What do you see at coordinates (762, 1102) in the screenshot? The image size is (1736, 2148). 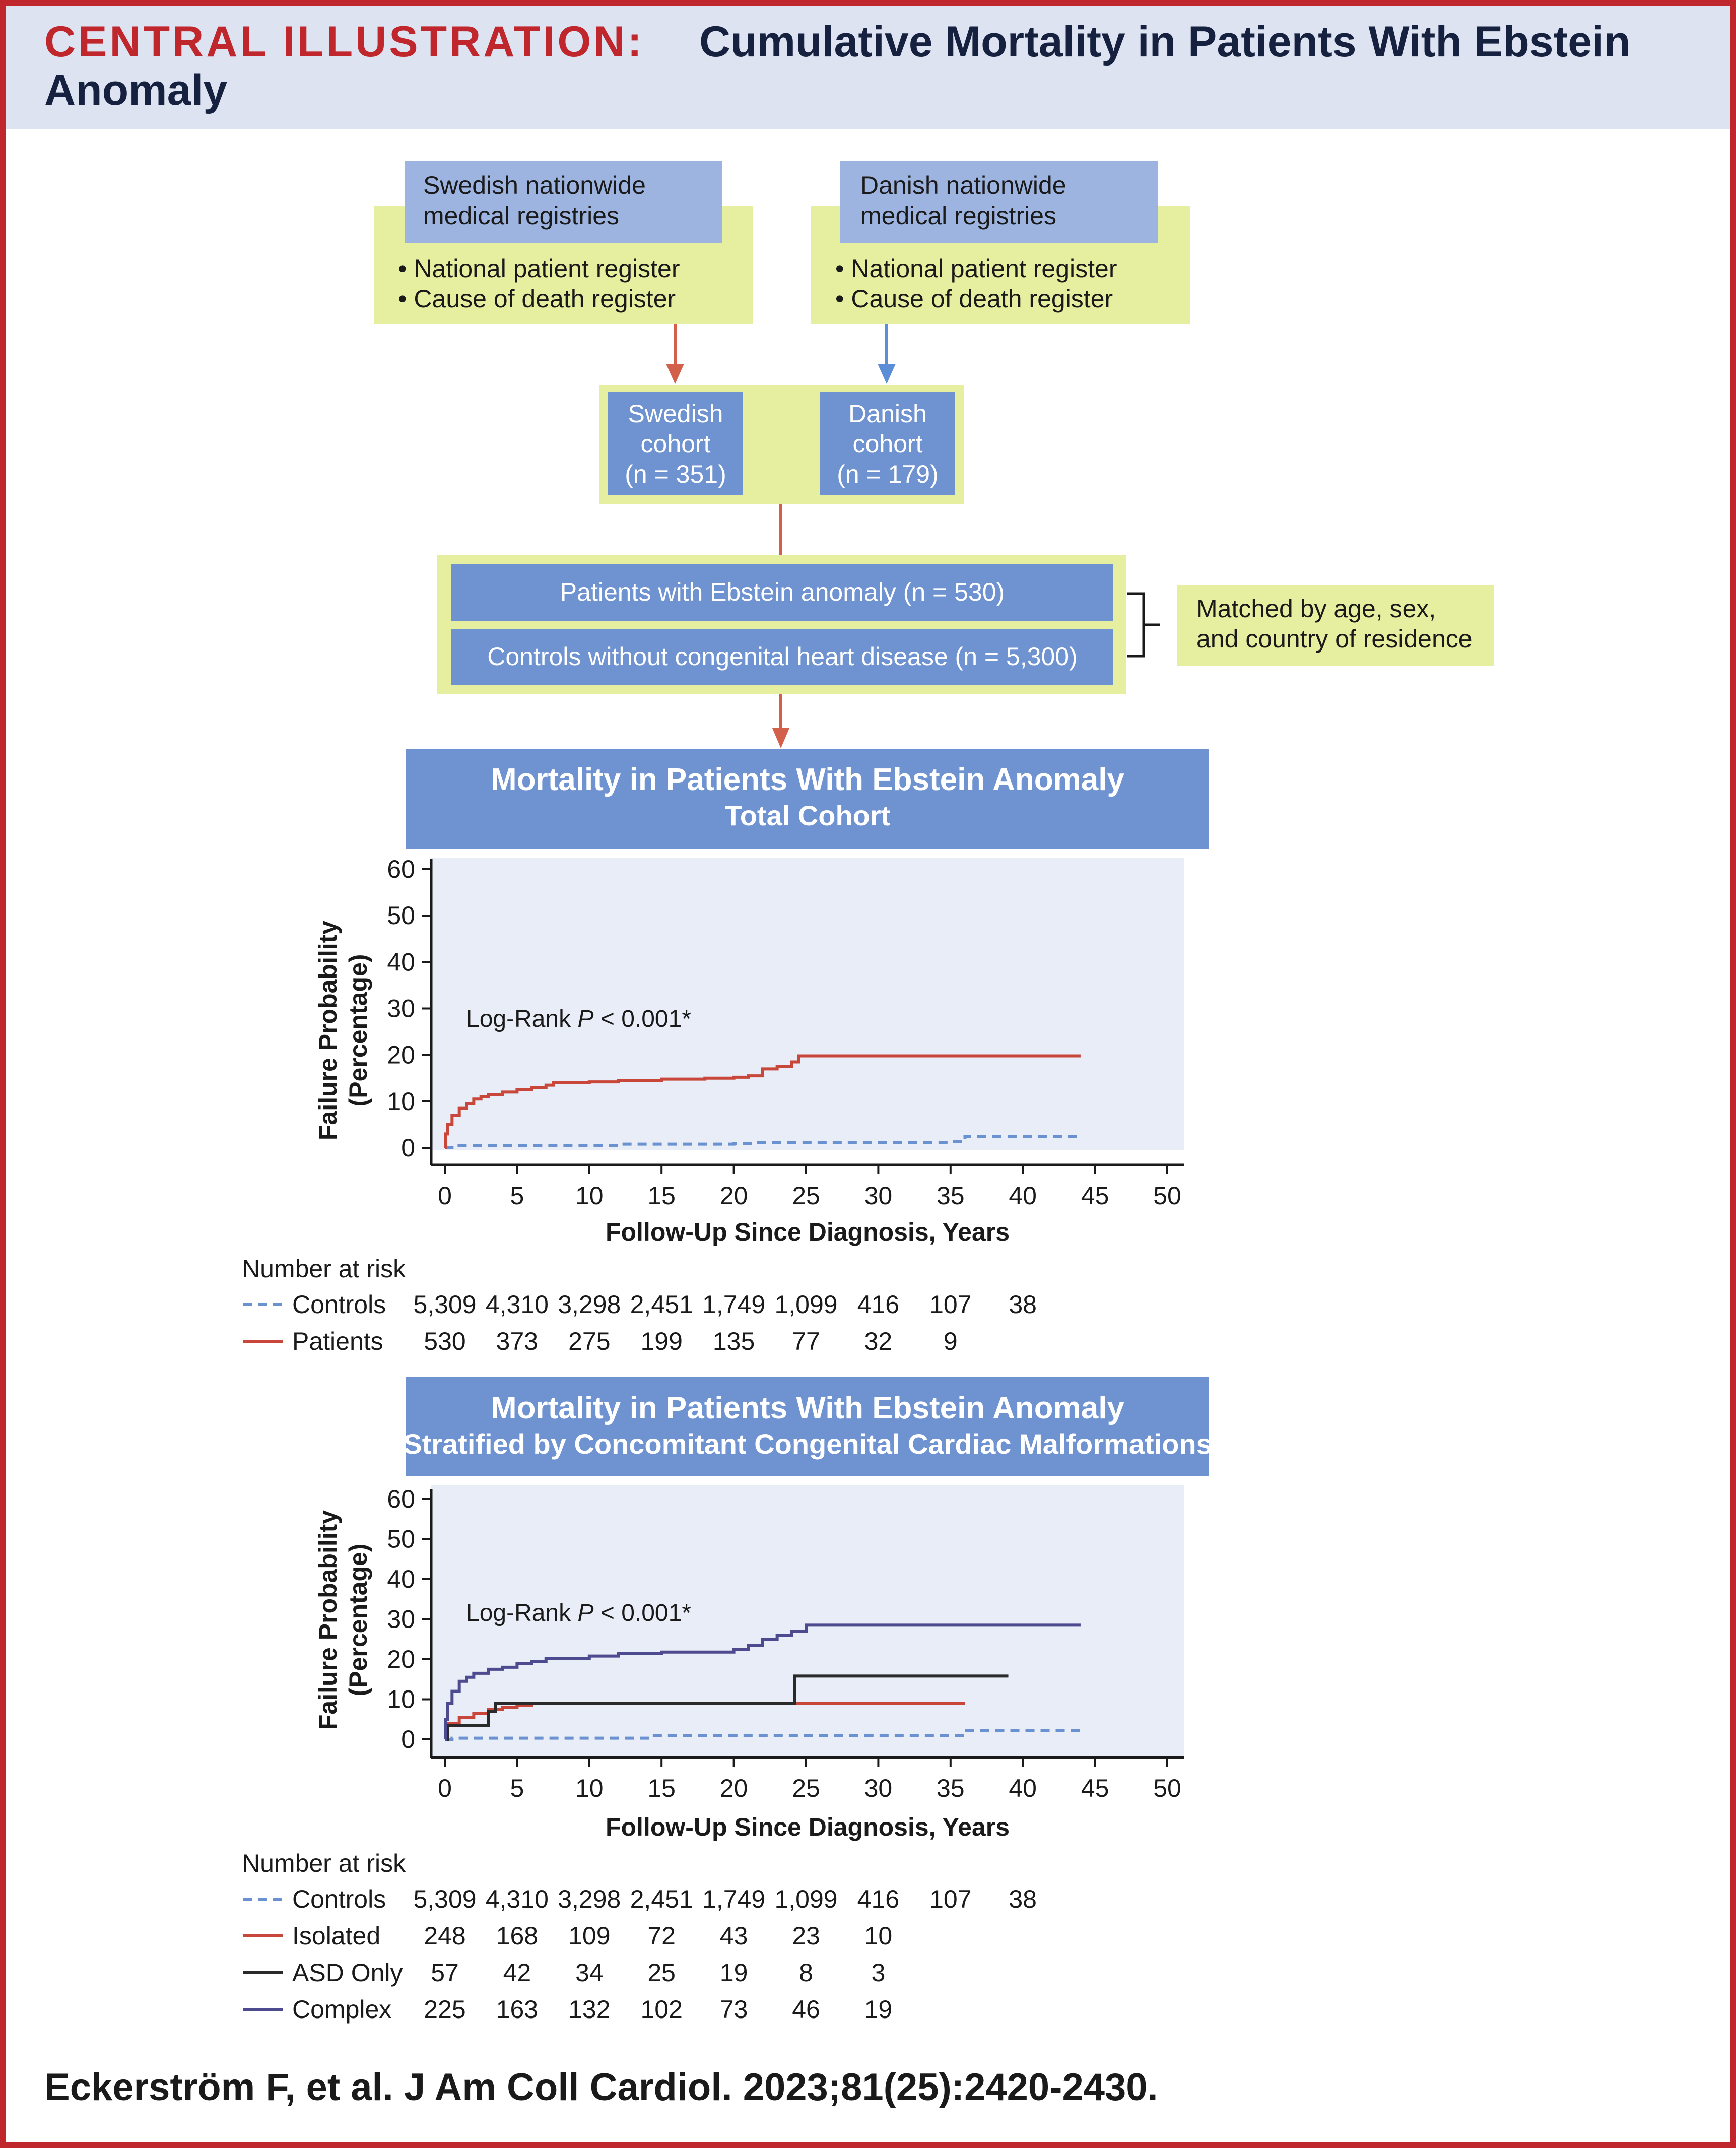 I see `series-line-patients` at bounding box center [762, 1102].